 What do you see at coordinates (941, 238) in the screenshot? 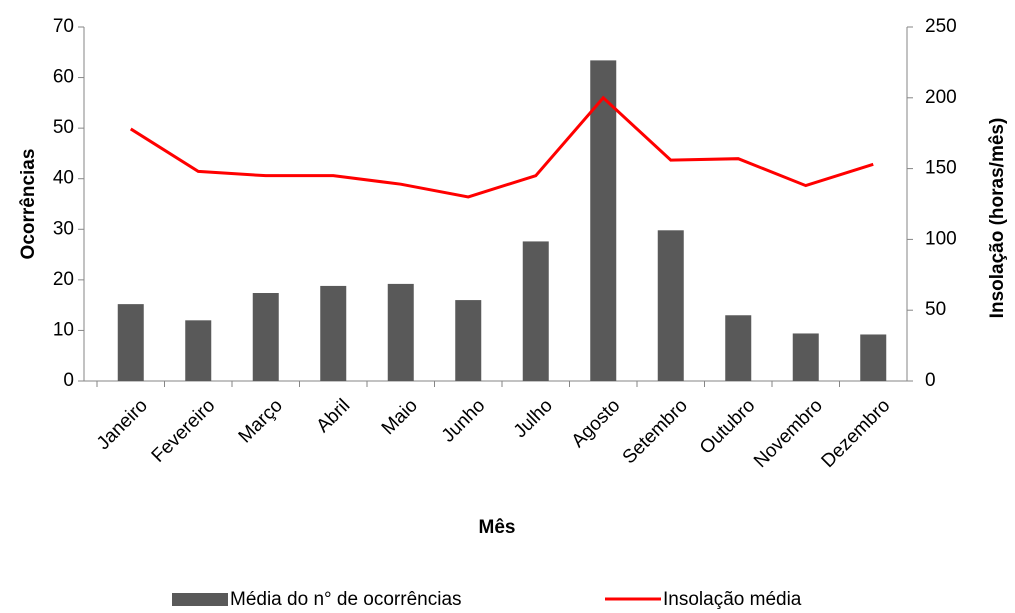
I see `y2-tick-label: 100` at bounding box center [941, 238].